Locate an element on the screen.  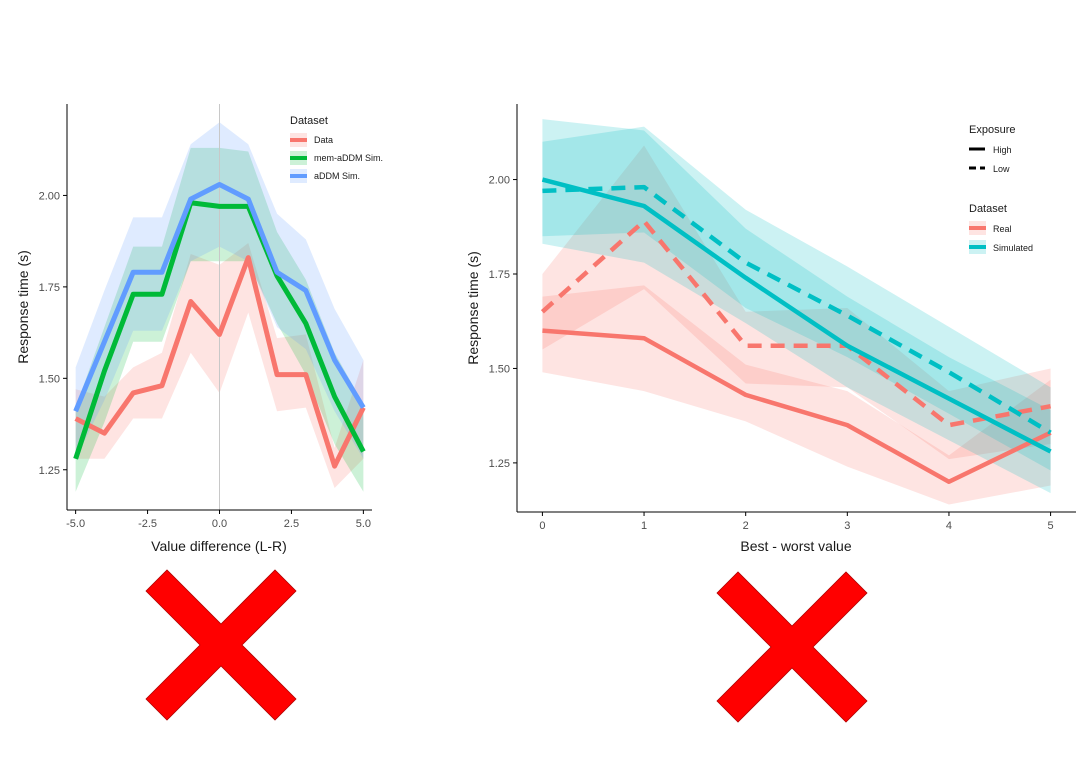
legend-label-addm: aDDM Sim. is located at coordinates (337, 176).